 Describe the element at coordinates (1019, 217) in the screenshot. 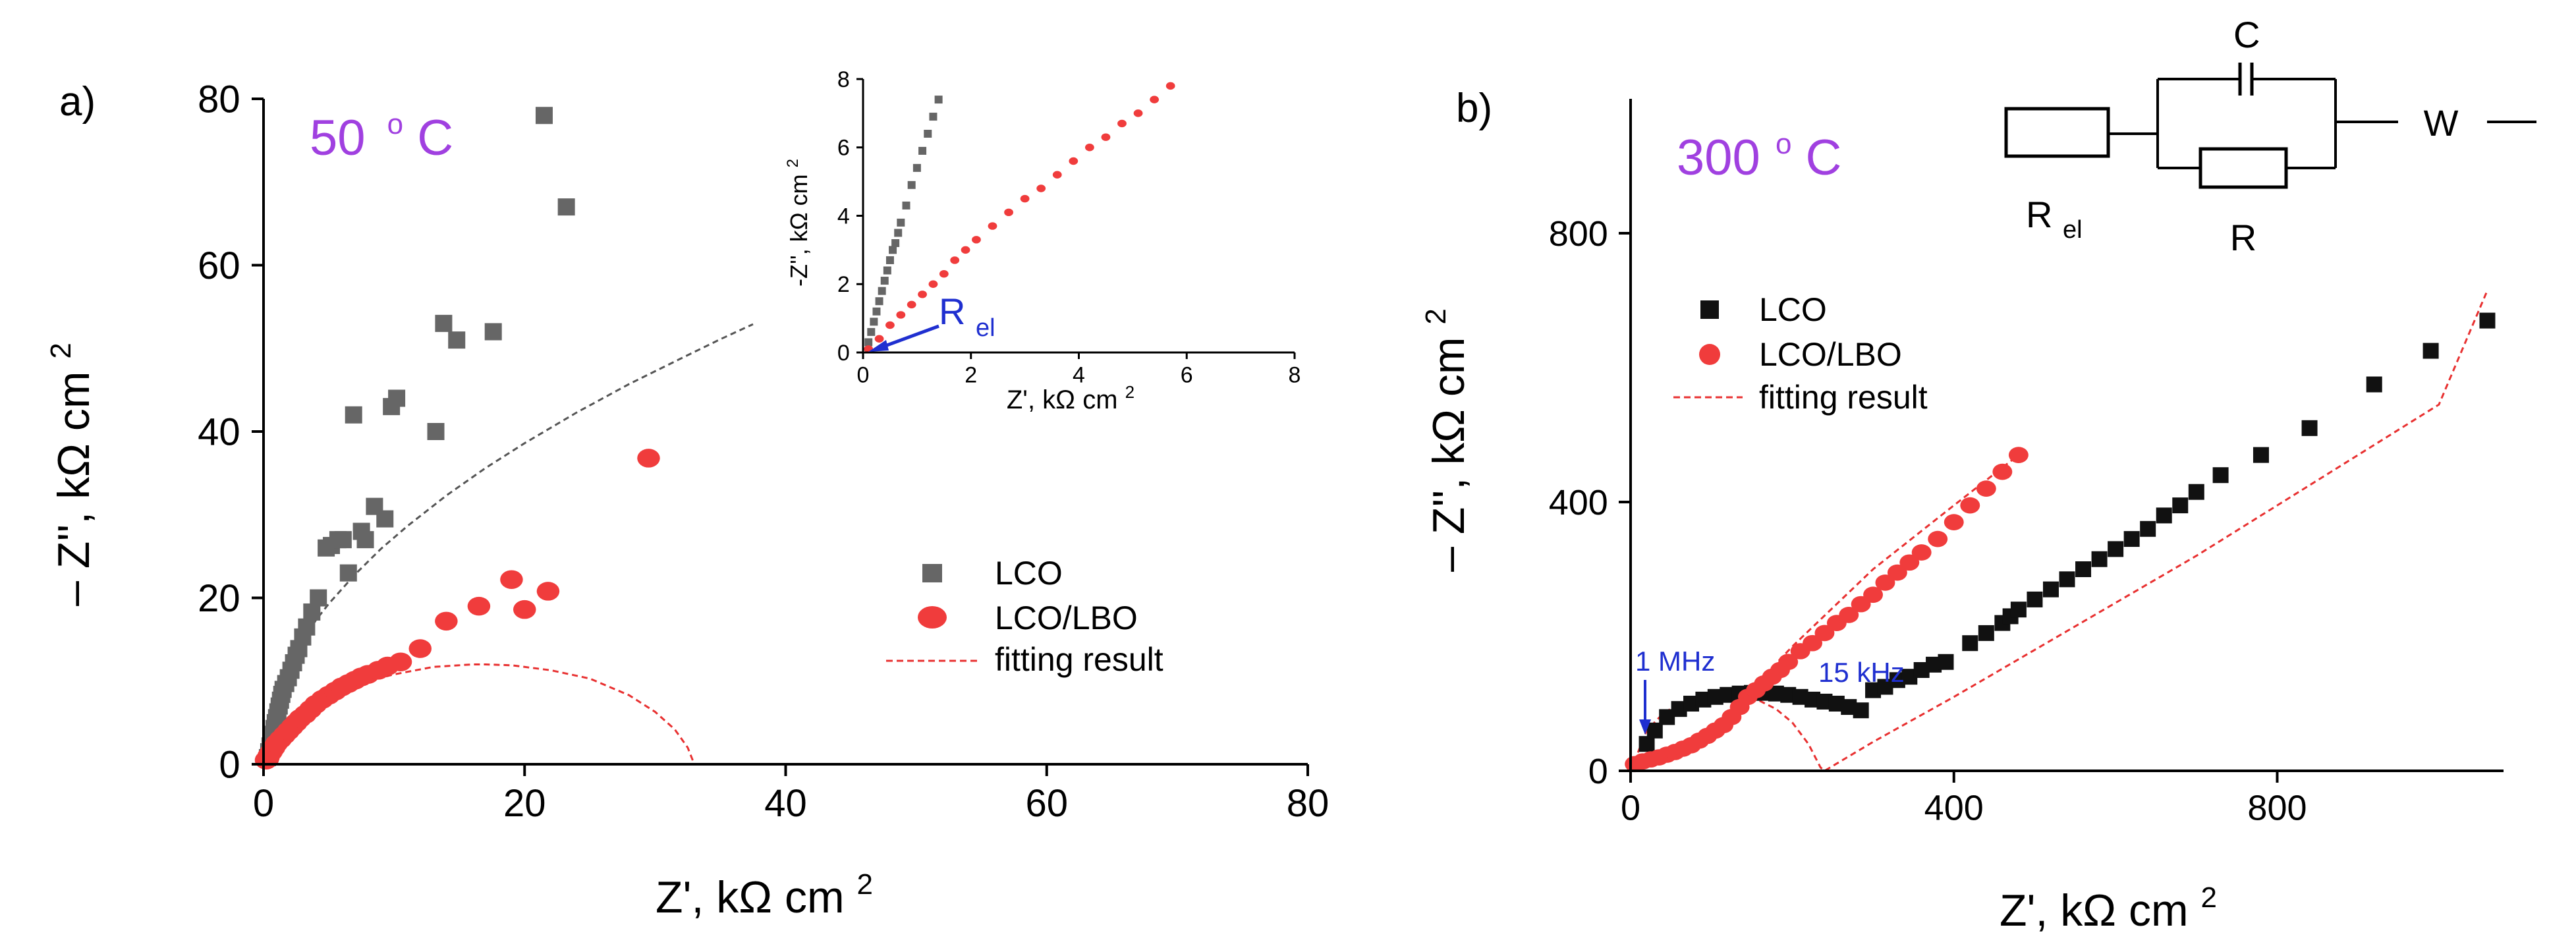

I see `inset-points` at that location.